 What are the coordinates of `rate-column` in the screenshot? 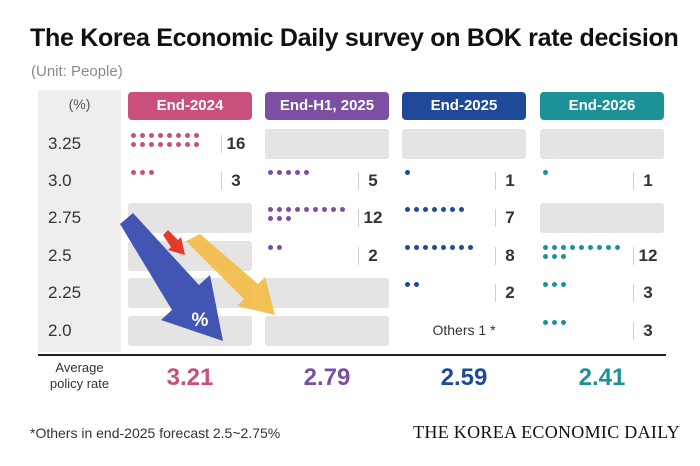 It's located at (79, 221).